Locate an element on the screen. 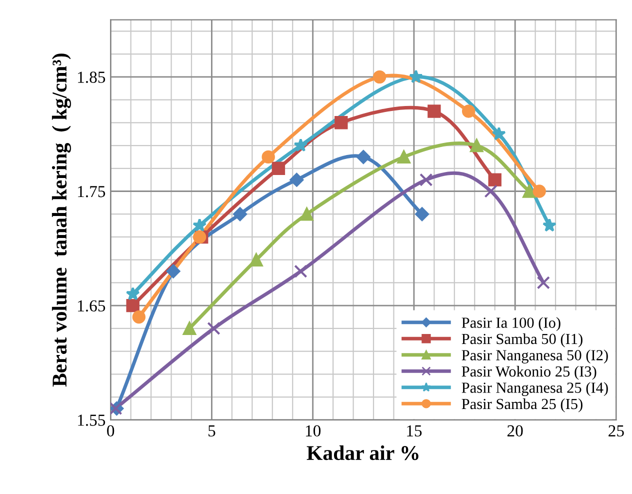 The height and width of the screenshot is (494, 632). legend-label: Pasir Nanganesa 25 (I4) is located at coordinates (535, 389).